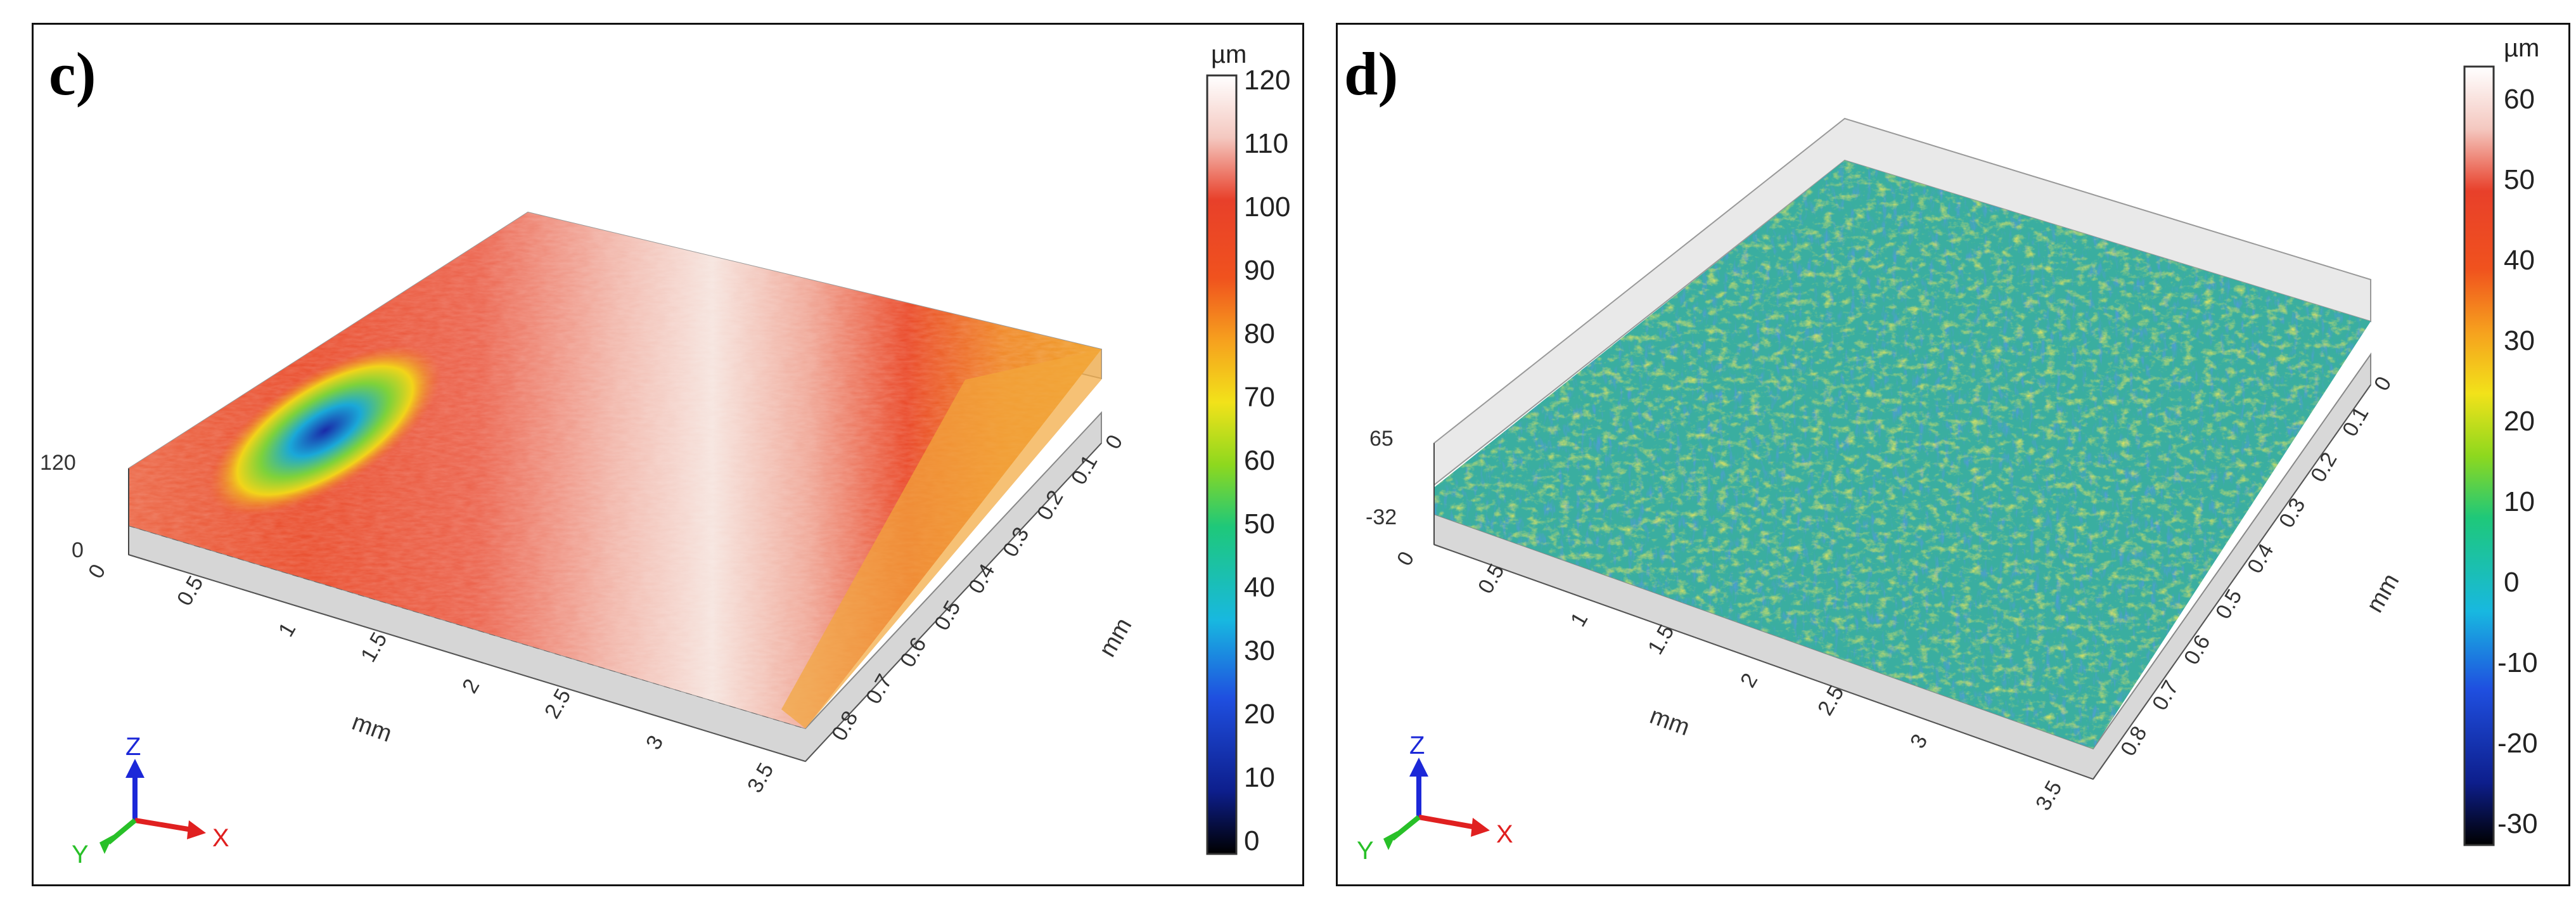  What do you see at coordinates (163, 825) in the screenshot?
I see `triad-x-arrow` at bounding box center [163, 825].